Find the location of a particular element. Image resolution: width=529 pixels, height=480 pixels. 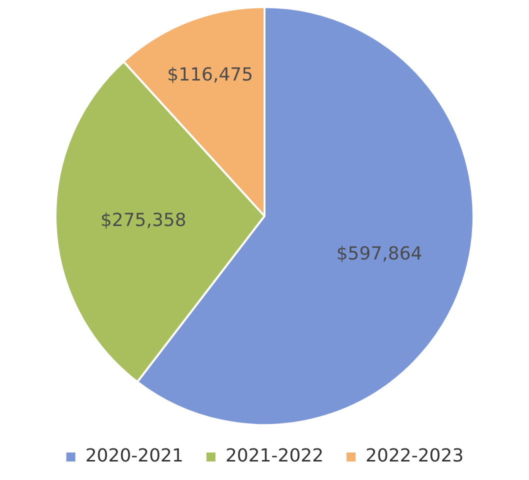

data-label: $116,475 is located at coordinates (210, 75).